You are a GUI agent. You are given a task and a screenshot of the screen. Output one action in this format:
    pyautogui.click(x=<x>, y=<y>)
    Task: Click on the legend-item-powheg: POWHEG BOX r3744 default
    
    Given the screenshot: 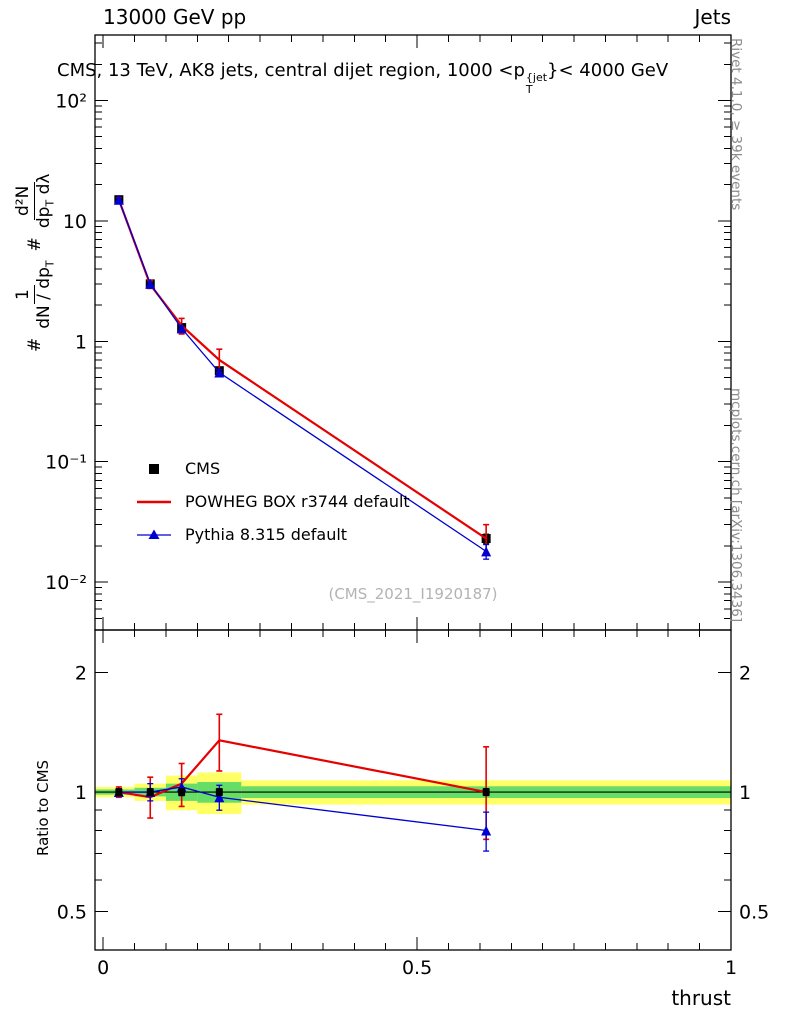 What is the action you would take?
    pyautogui.click(x=272, y=501)
    